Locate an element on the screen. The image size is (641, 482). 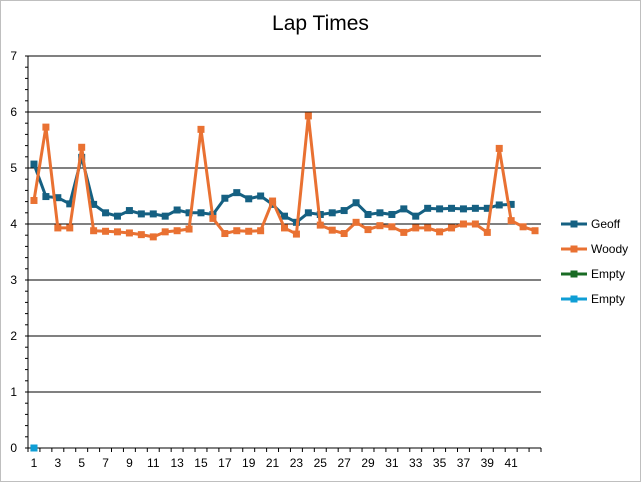
x-tick-label: 19 is located at coordinates (249, 463).